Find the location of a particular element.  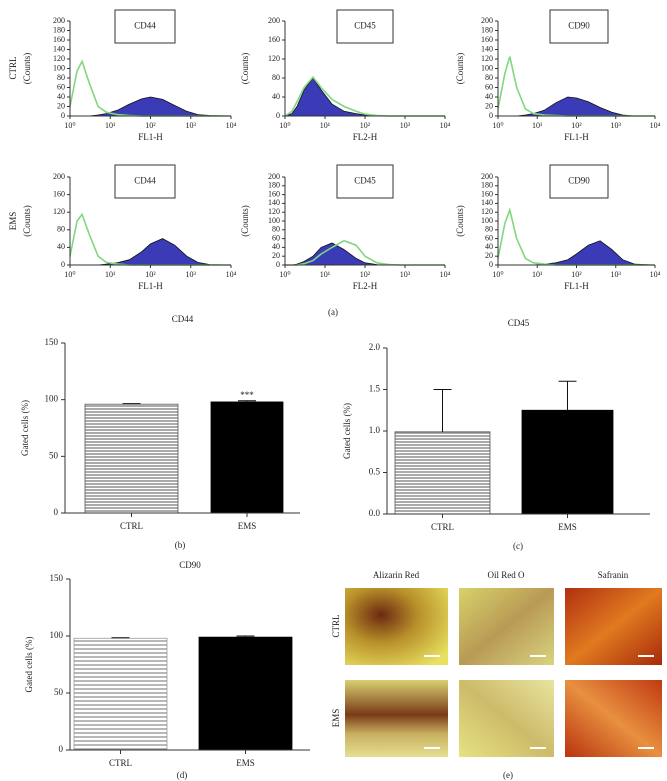

x-axis-label: FL2-H is located at coordinates (365, 137).